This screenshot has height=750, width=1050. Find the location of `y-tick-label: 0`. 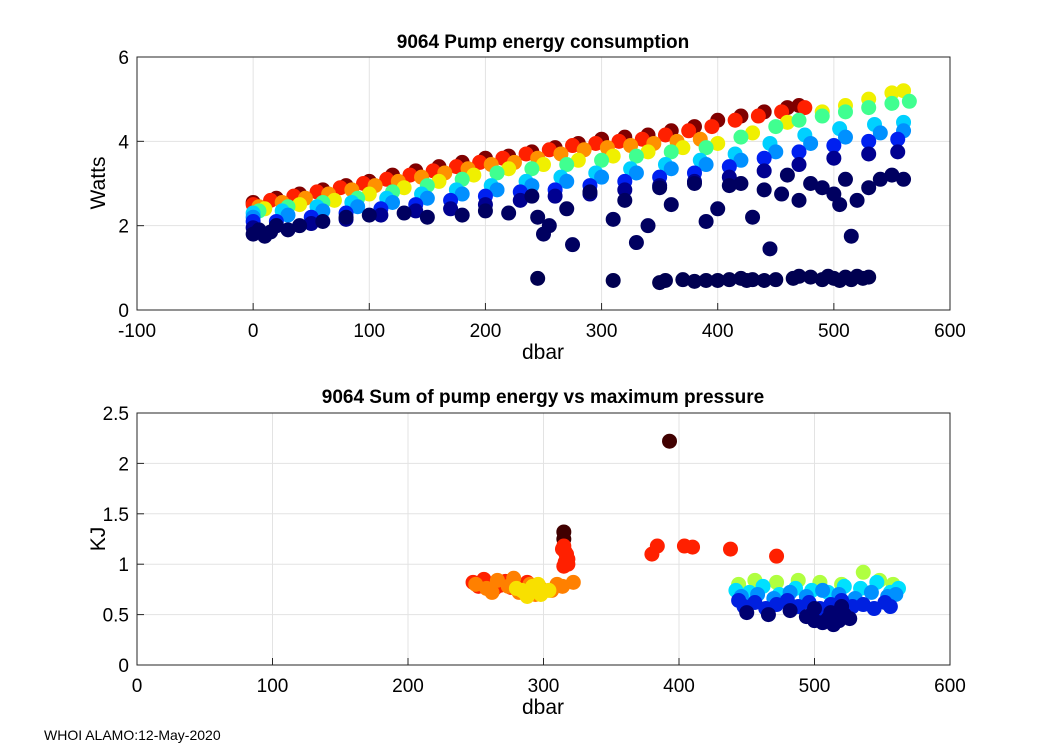

y-tick-label: 0 is located at coordinates (123, 311).